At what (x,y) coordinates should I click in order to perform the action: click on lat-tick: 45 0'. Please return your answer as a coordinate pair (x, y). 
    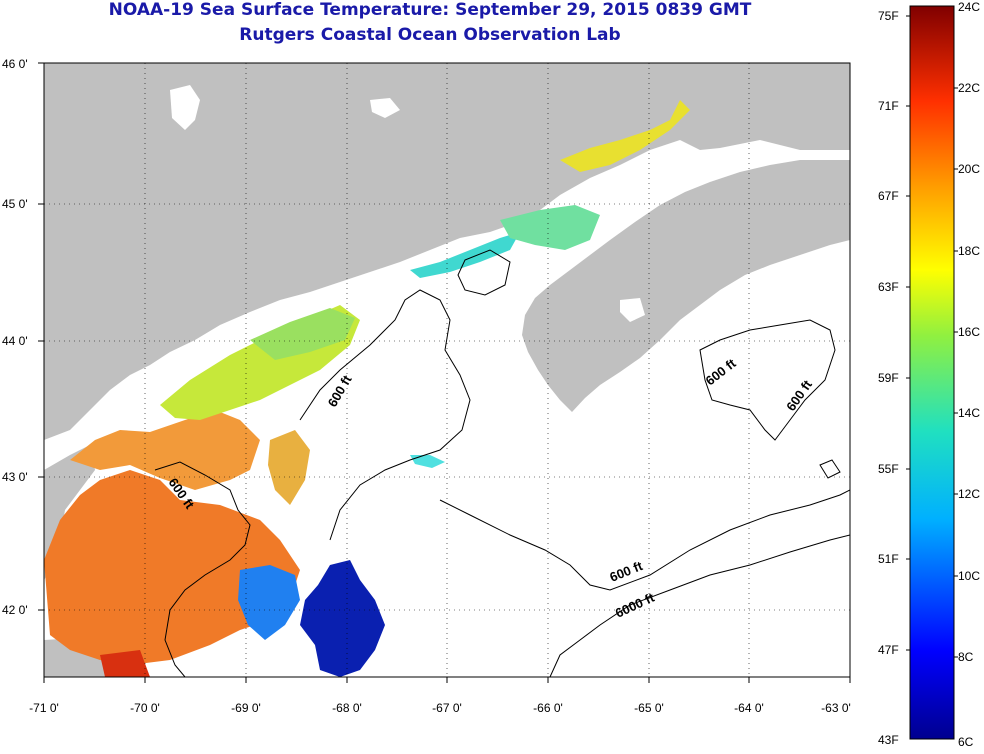
    Looking at the image, I should click on (15, 204).